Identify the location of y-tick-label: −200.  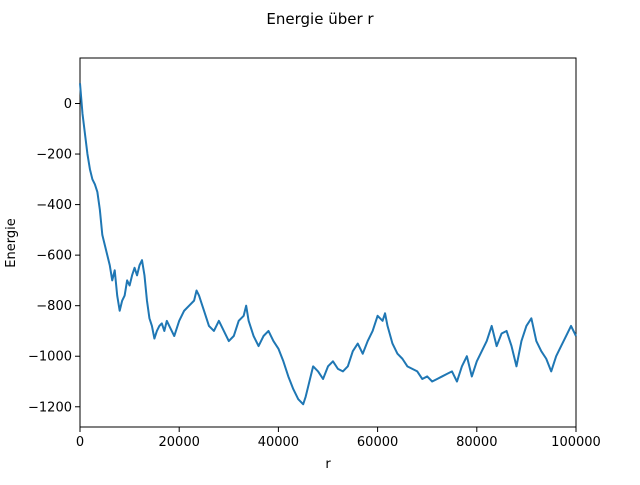
(54, 155).